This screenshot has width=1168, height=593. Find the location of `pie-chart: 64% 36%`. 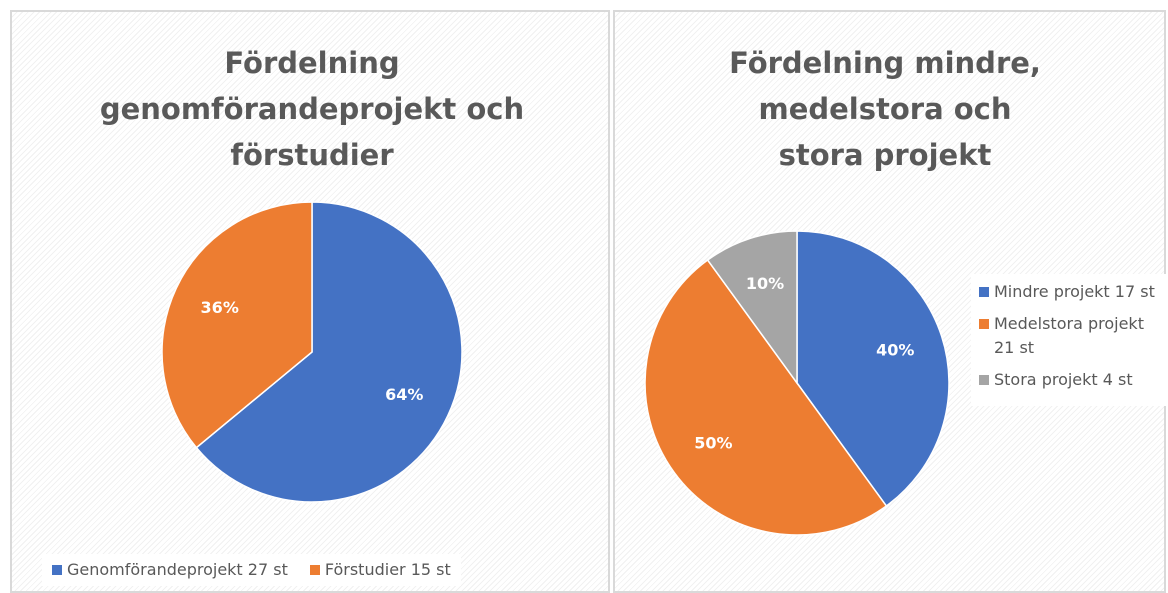

pie-chart: 64% 36% is located at coordinates (312, 352).